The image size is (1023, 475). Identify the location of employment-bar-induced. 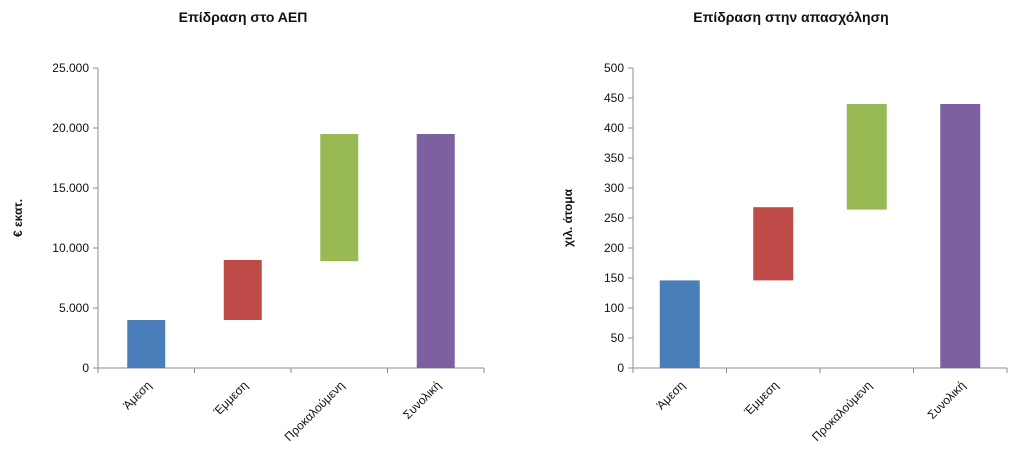
(866, 157).